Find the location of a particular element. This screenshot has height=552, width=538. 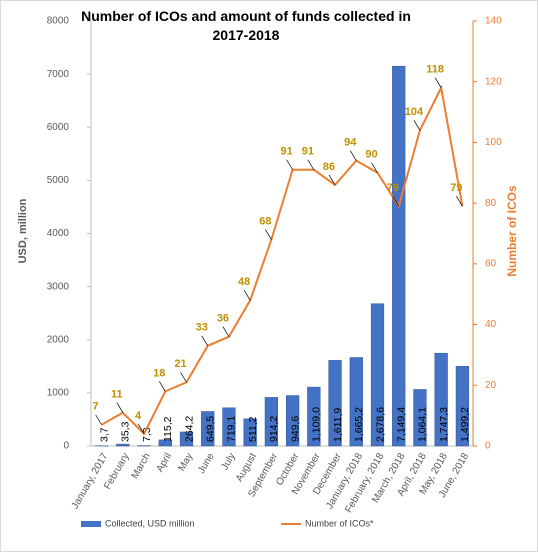

legend-label: Collected, USD million is located at coordinates (150, 523).